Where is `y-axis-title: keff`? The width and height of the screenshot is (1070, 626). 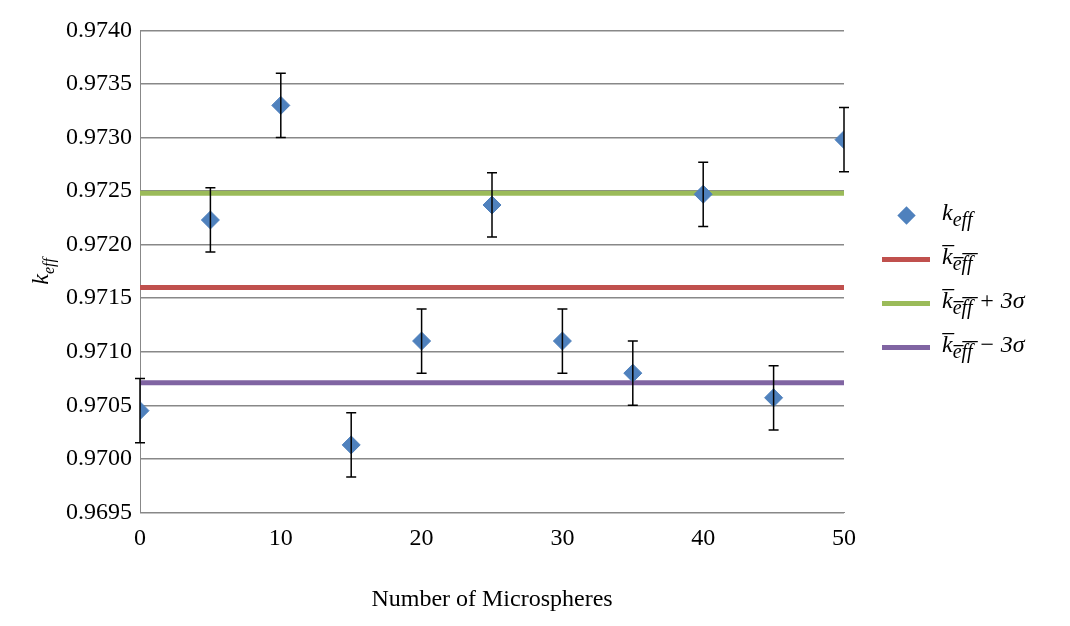 y-axis-title: keff is located at coordinates (42, 270).